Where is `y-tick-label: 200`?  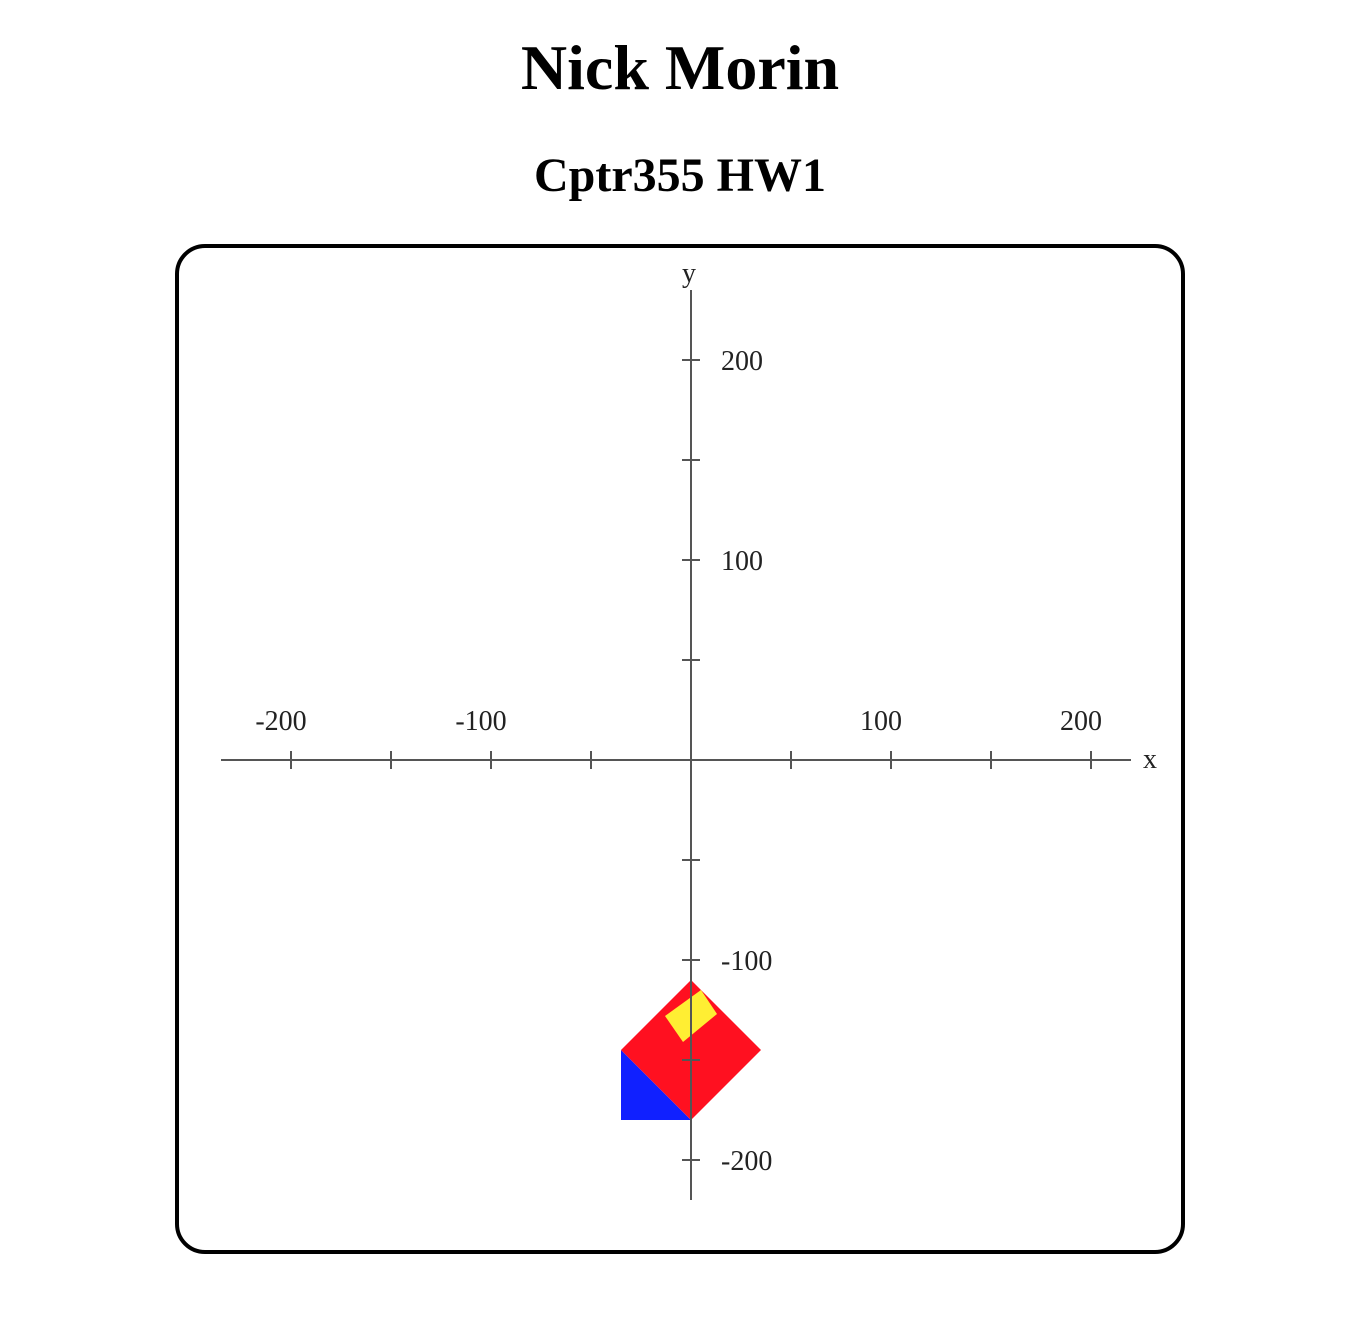 y-tick-label: 200 is located at coordinates (742, 361).